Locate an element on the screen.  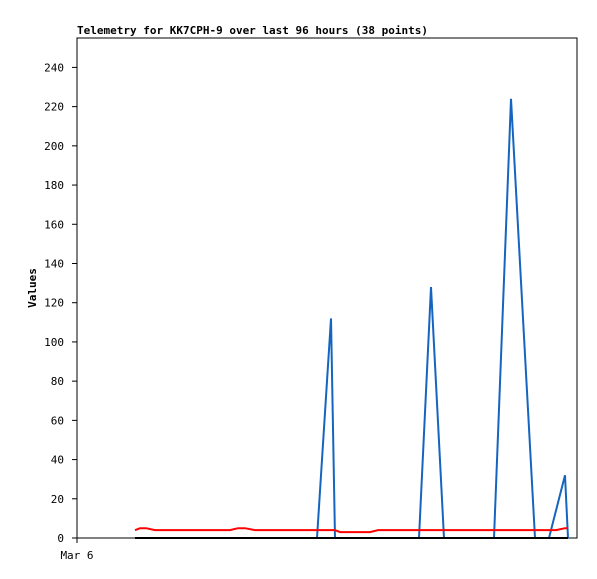
y-tick-label: 0 is located at coordinates (60, 538).